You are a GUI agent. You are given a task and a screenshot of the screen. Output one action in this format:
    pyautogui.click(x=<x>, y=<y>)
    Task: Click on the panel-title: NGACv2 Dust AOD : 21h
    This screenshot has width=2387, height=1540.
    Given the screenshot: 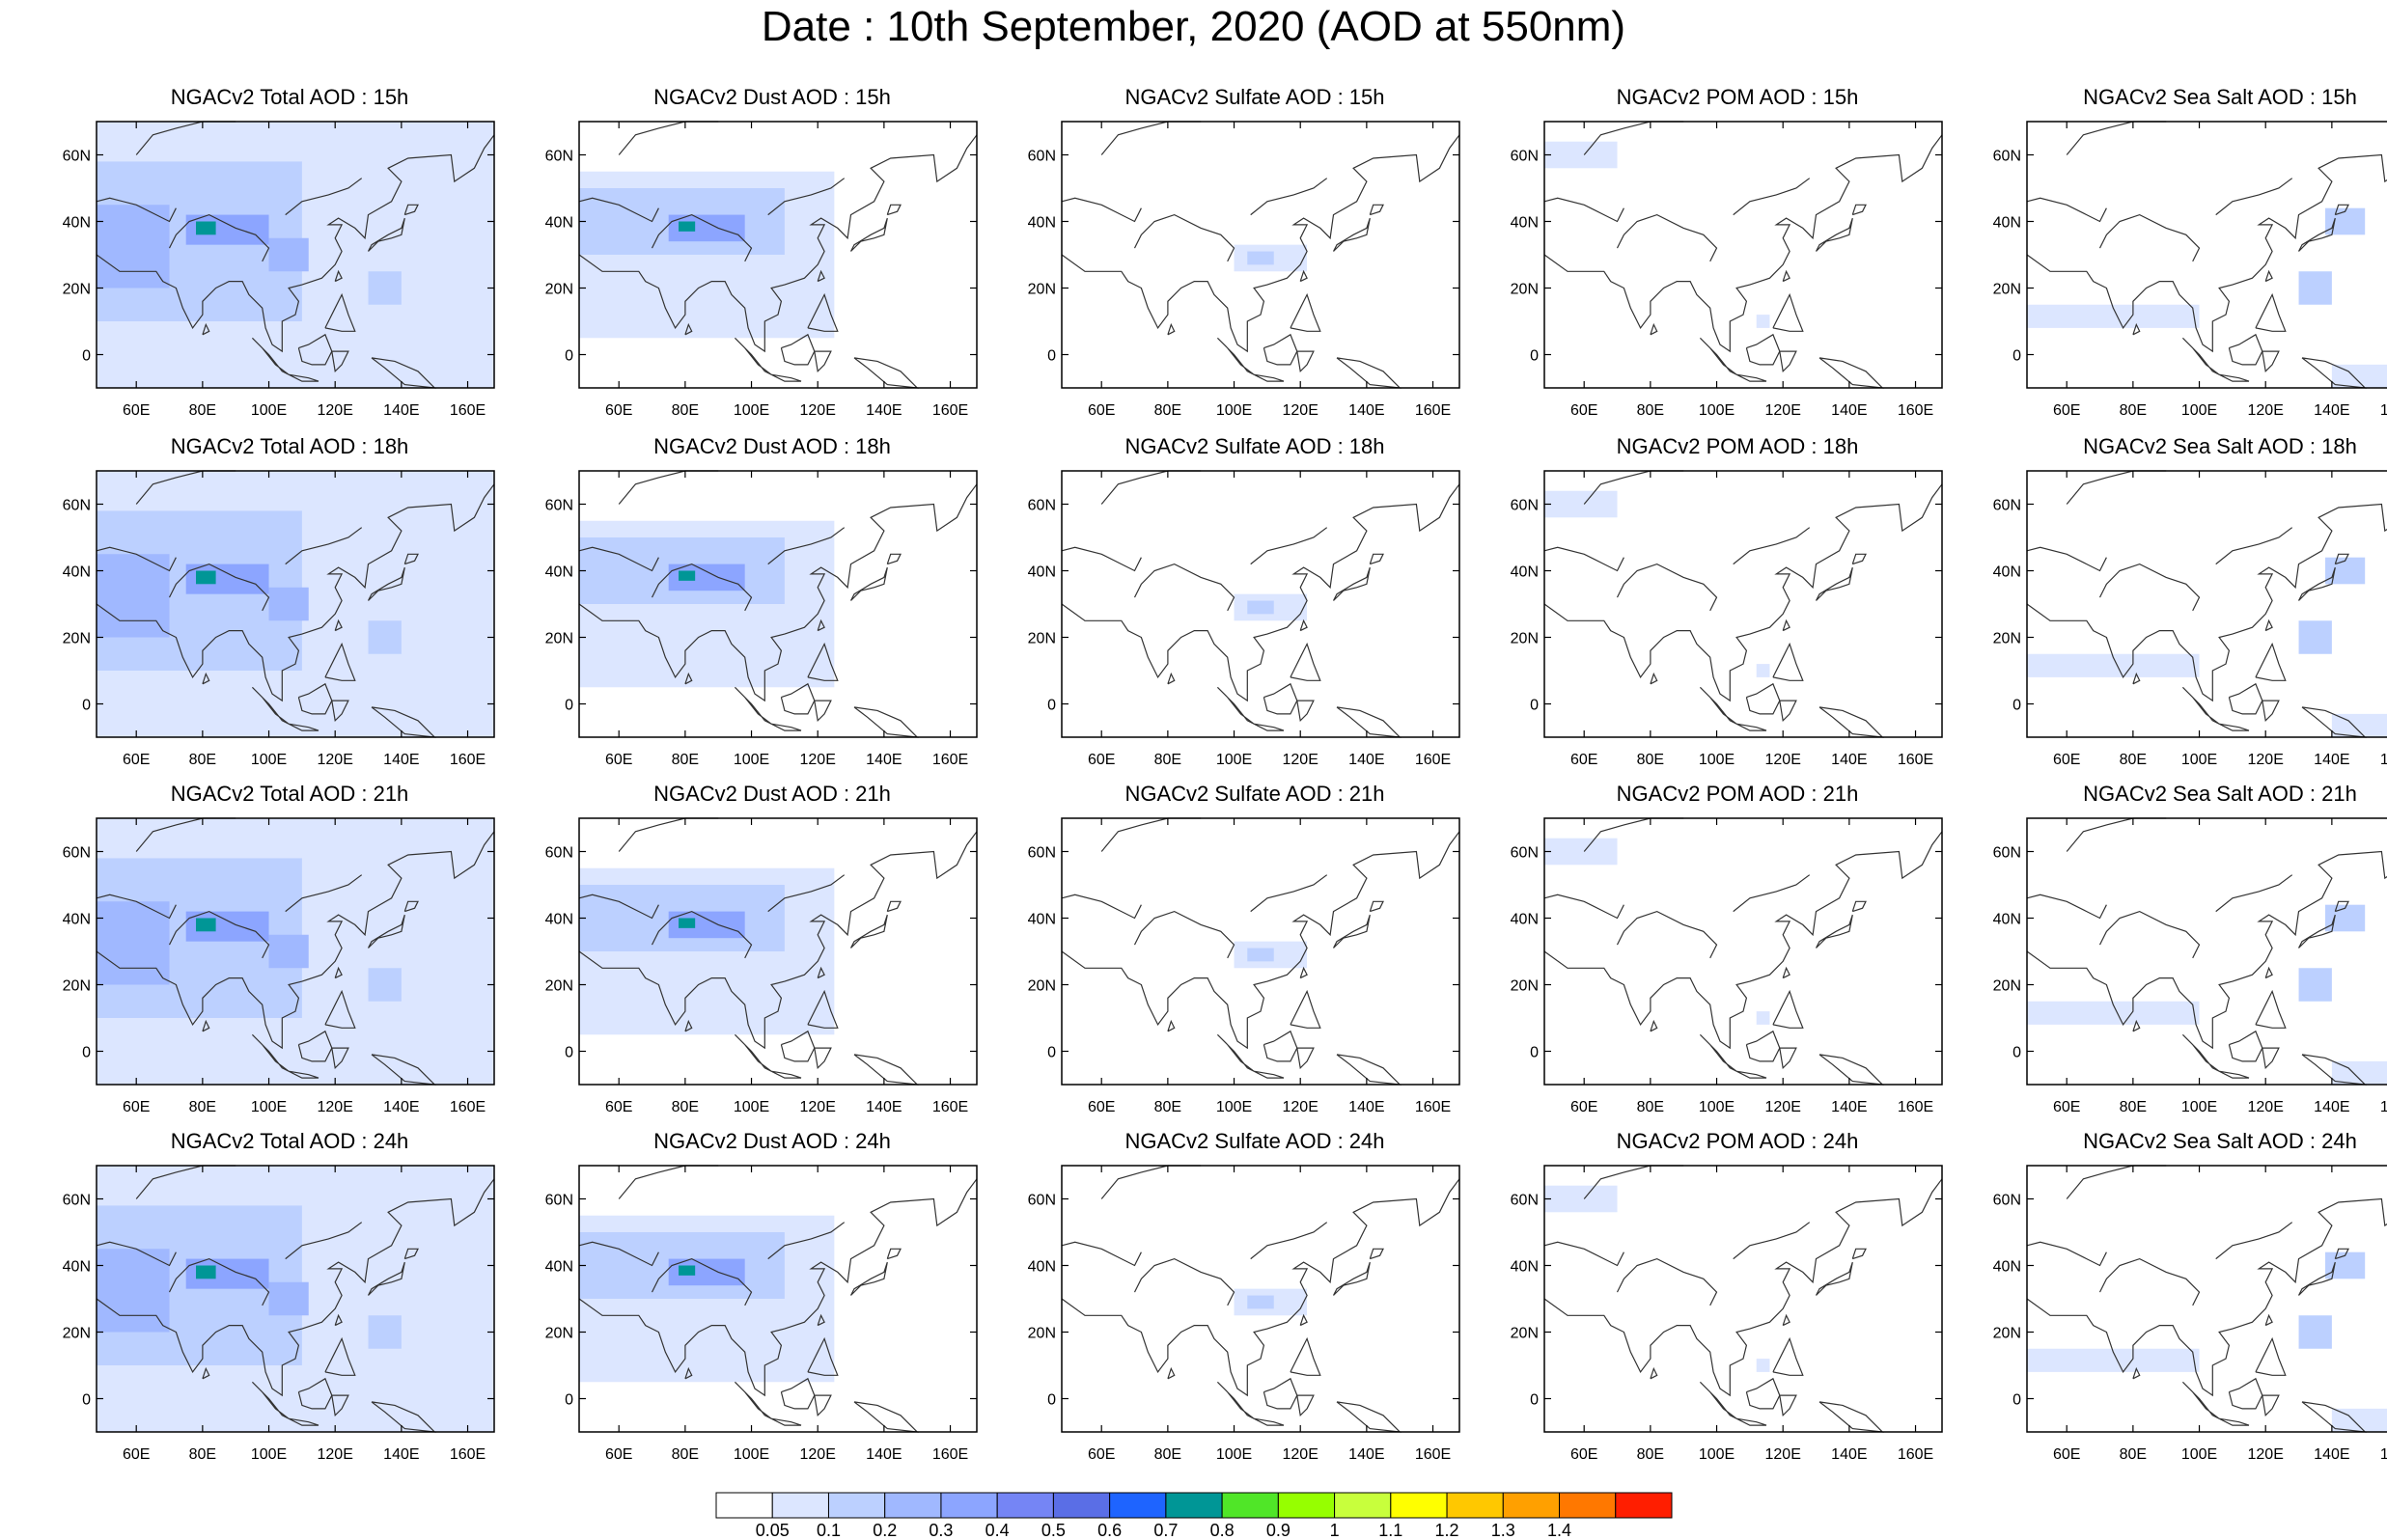 What is the action you would take?
    pyautogui.click(x=772, y=794)
    